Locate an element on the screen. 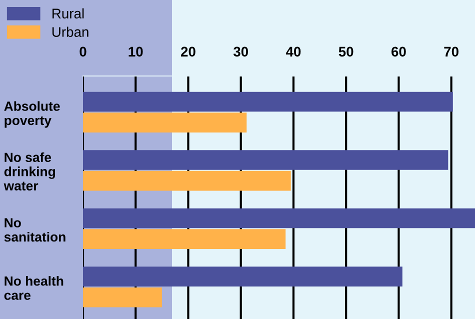 Image resolution: width=475 pixels, height=319 pixels. x-tick-label: 20 is located at coordinates (188, 51).